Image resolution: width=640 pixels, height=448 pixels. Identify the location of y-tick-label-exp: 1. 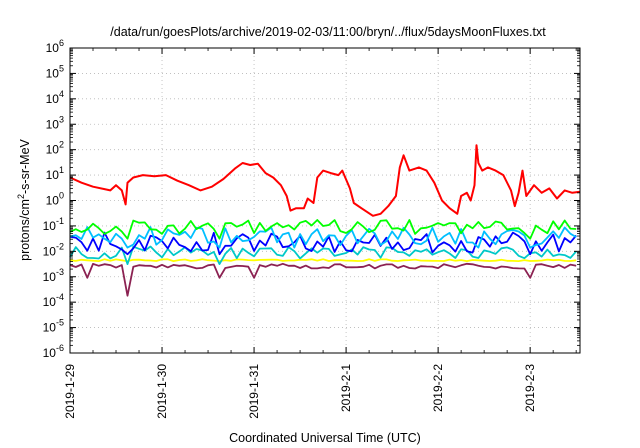
(61, 170).